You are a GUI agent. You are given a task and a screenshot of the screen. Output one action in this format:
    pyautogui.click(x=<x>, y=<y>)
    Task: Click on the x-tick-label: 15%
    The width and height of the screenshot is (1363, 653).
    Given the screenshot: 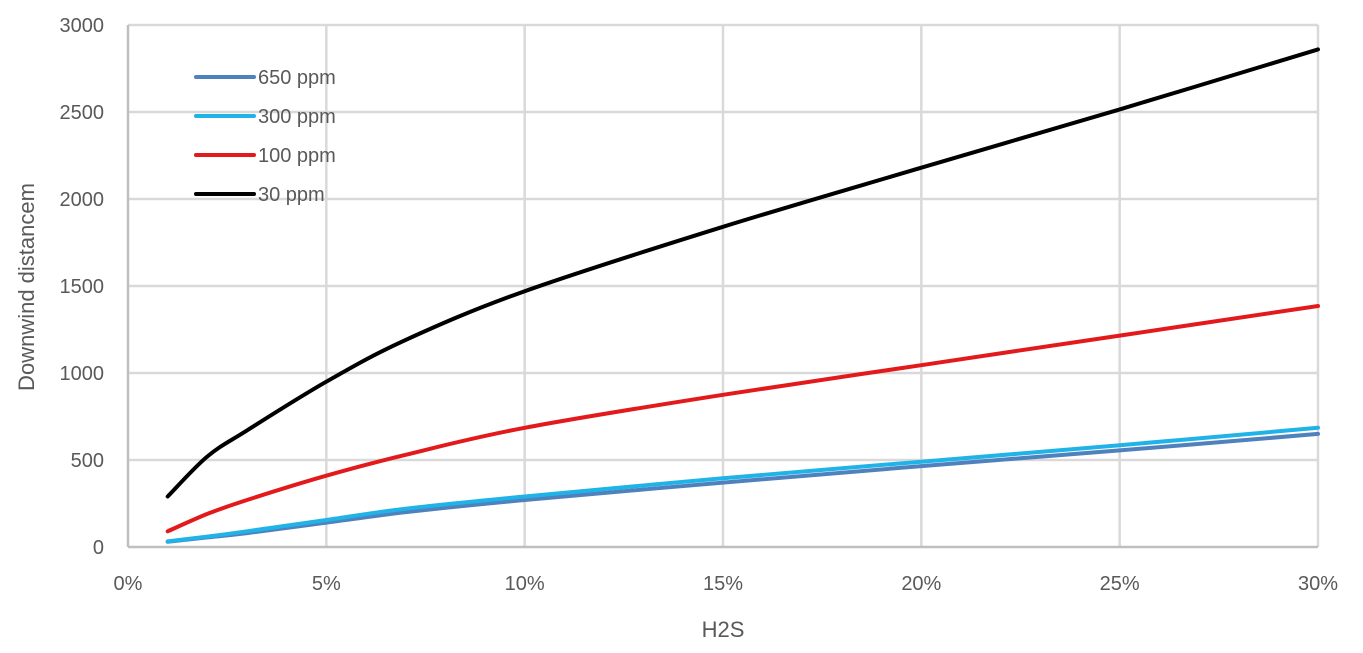 What is the action you would take?
    pyautogui.click(x=723, y=584)
    